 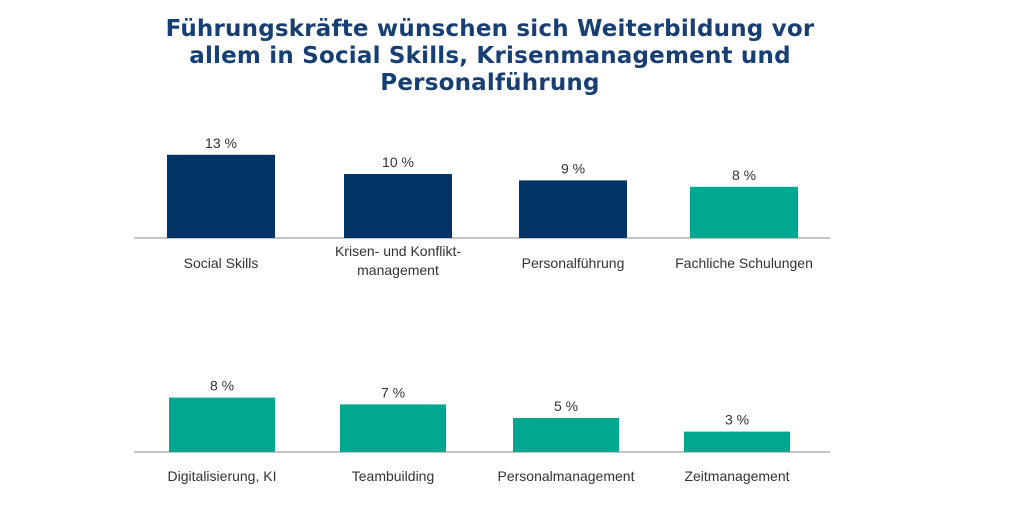 I want to click on category-label: Krisen- und Konflikt-management, so click(x=398, y=260).